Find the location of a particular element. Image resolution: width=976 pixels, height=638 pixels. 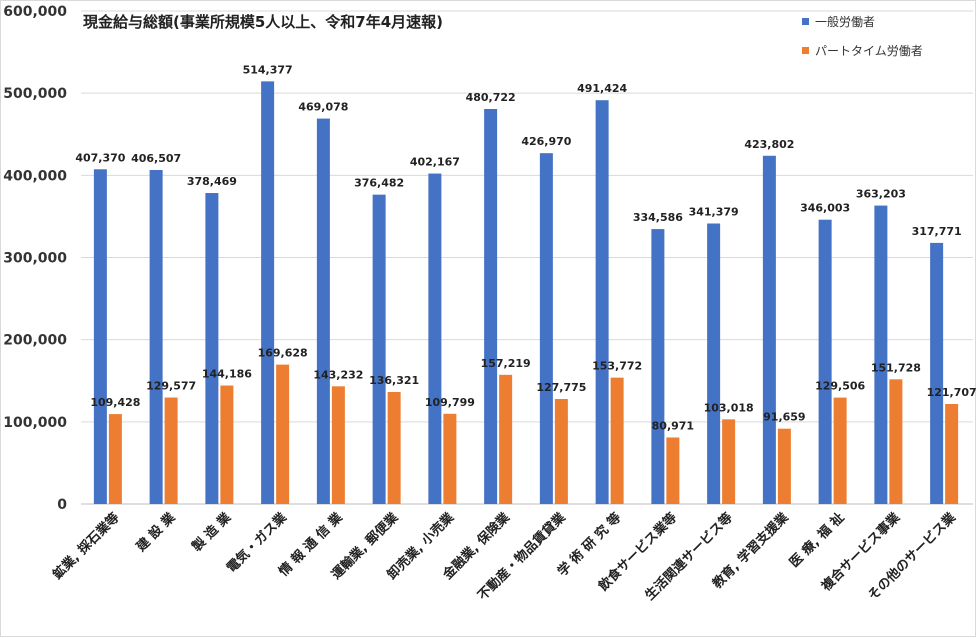

data-label-parttime: 91,659 is located at coordinates (784, 417).